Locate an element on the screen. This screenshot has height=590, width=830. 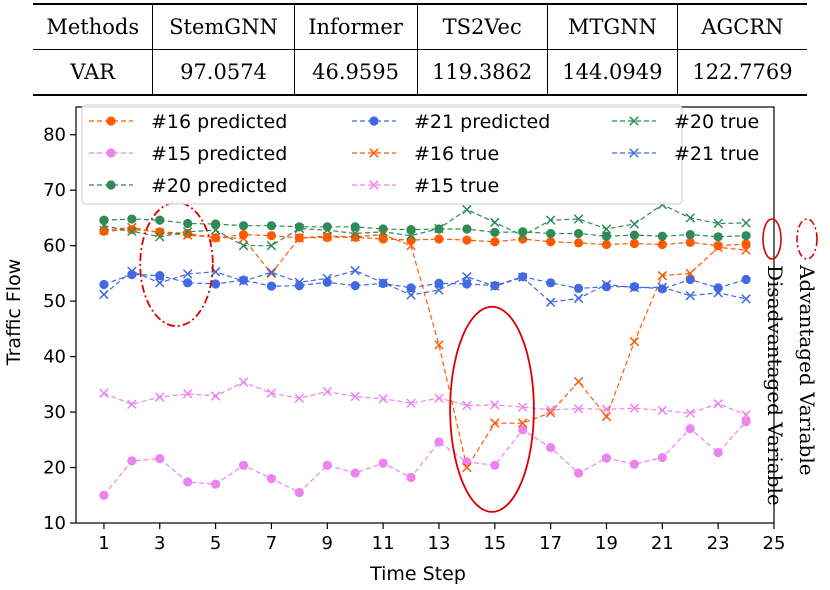
y-tick-label: 20 is located at coordinates (54, 468).